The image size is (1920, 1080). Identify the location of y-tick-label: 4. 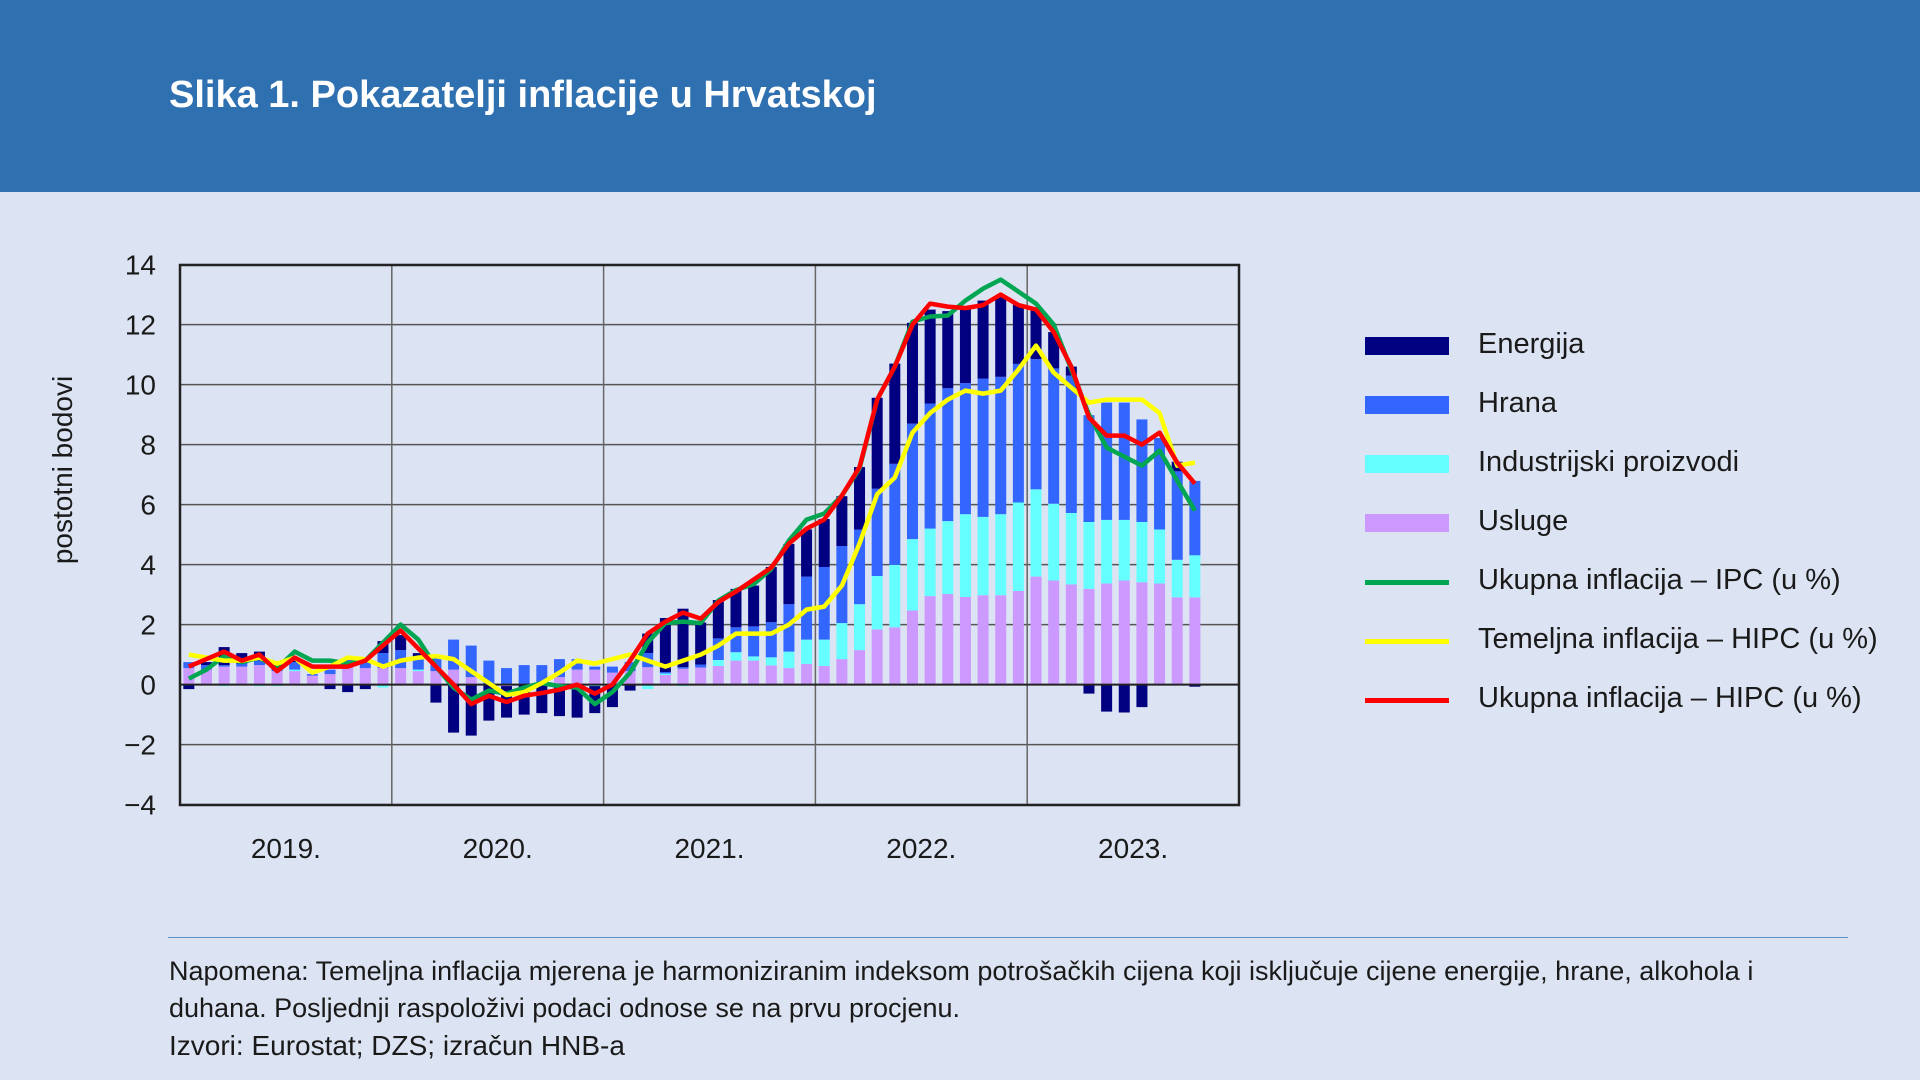
(148, 565).